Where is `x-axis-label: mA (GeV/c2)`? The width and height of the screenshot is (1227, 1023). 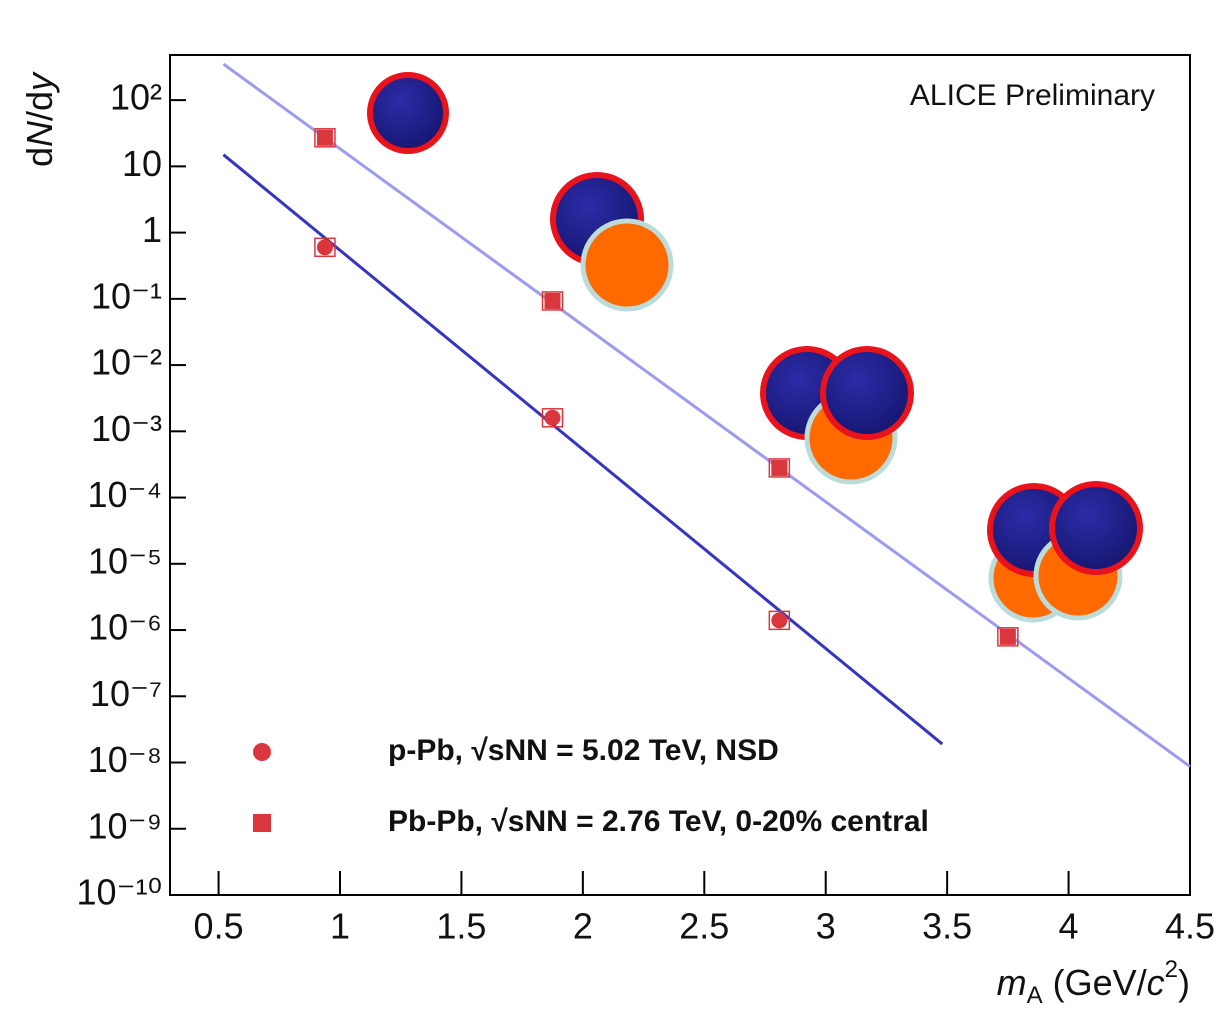
x-axis-label: mA (GeV/c2) is located at coordinates (1093, 982).